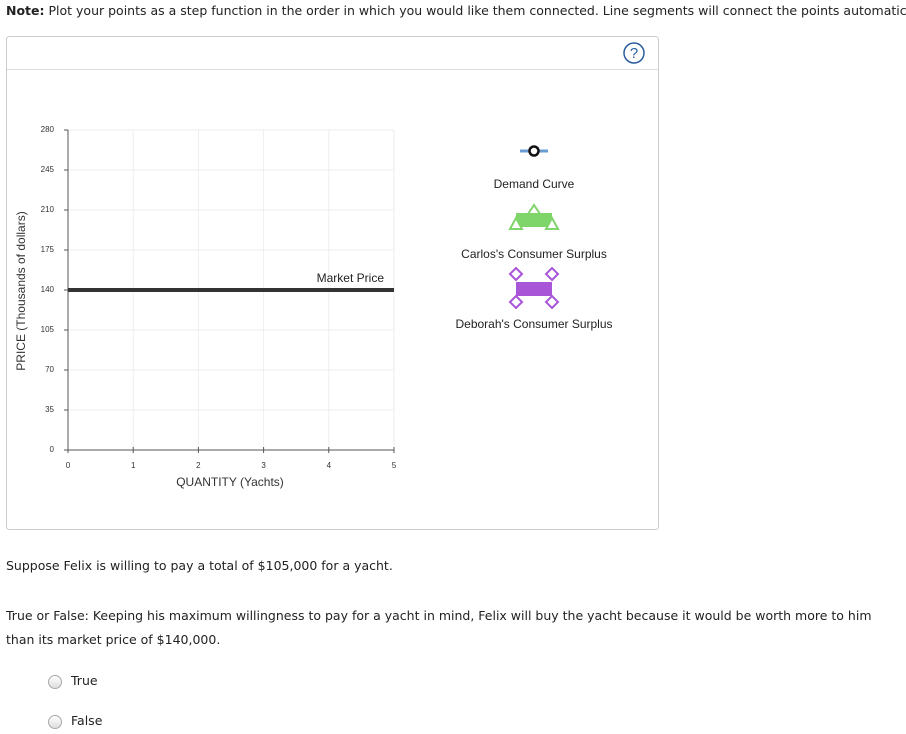 The width and height of the screenshot is (906, 734). What do you see at coordinates (48, 289) in the screenshot?
I see `y-tick-label: 140` at bounding box center [48, 289].